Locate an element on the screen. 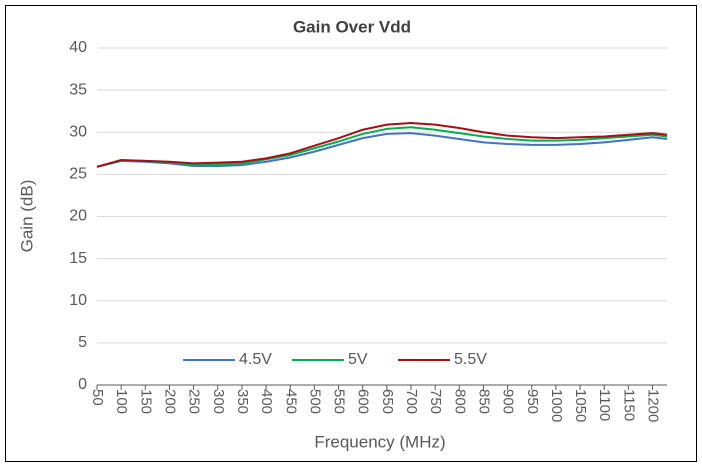 This screenshot has height=472, width=702. y-tick-label: 10 is located at coordinates (78, 300).